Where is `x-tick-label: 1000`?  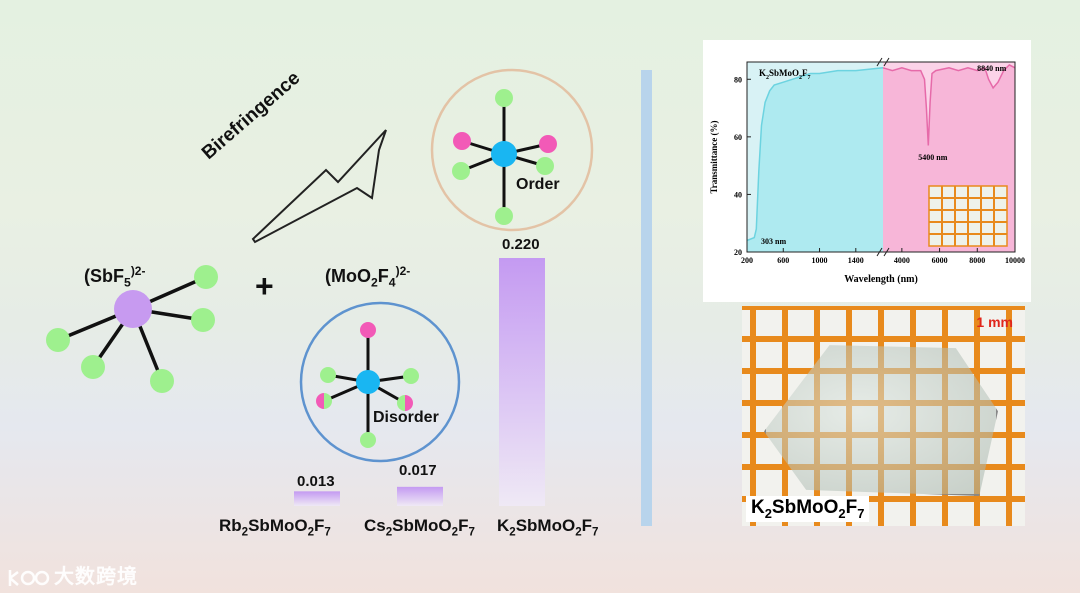 x-tick-label: 1000 is located at coordinates (820, 260).